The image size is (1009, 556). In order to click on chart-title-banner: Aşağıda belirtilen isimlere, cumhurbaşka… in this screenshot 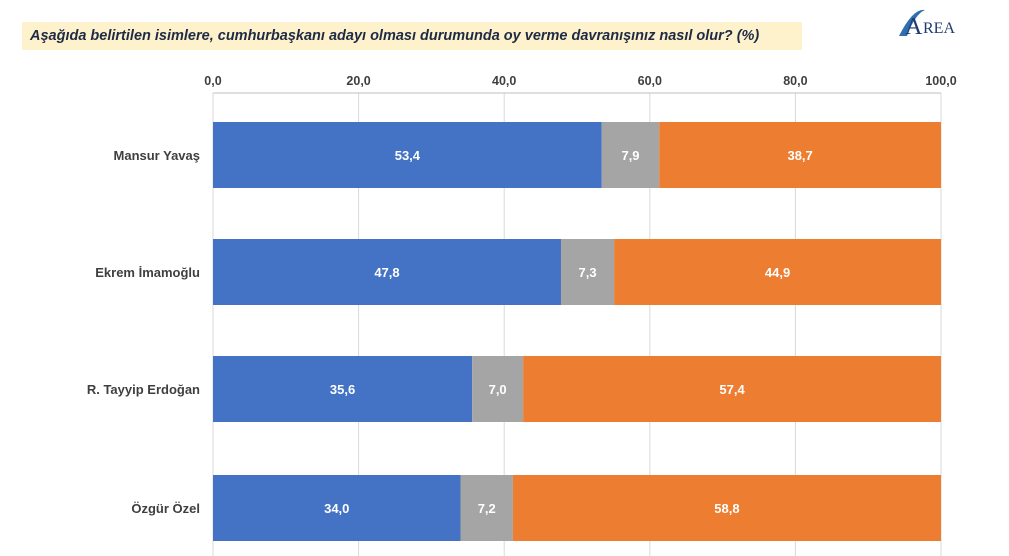, I will do `click(412, 36)`.